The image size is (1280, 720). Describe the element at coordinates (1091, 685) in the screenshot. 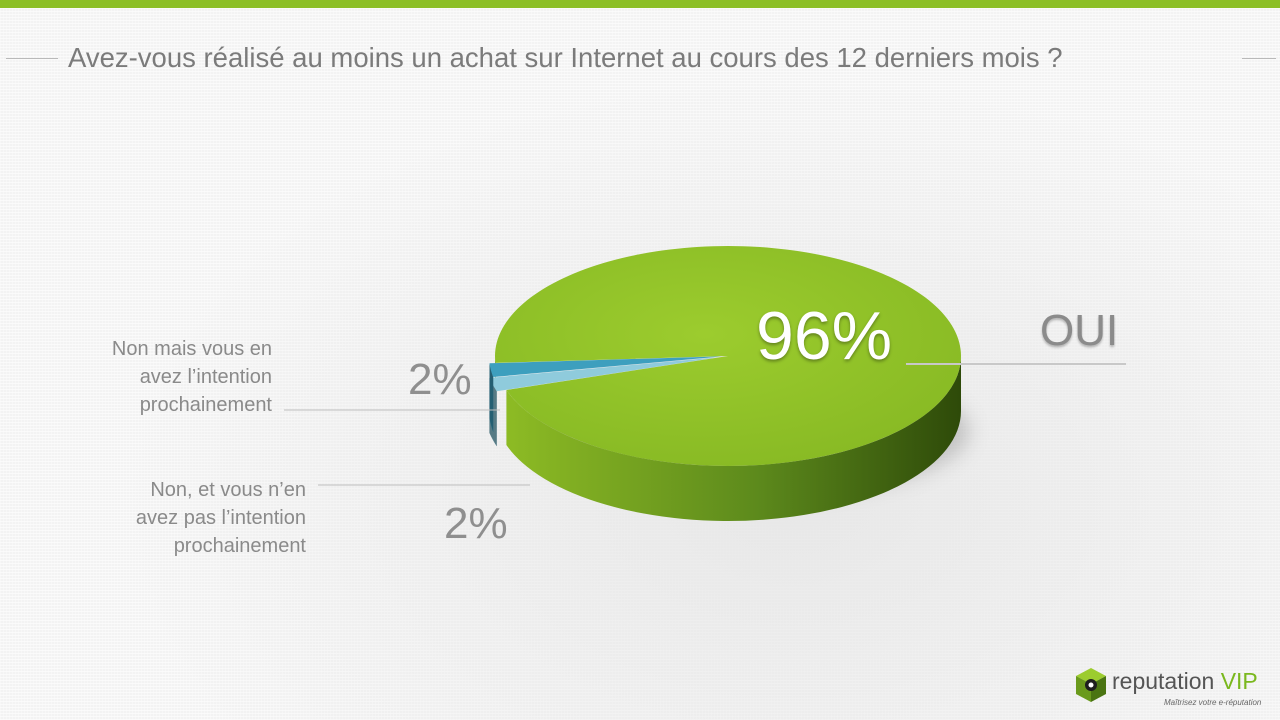

I see `cube-logo-icon` at that location.